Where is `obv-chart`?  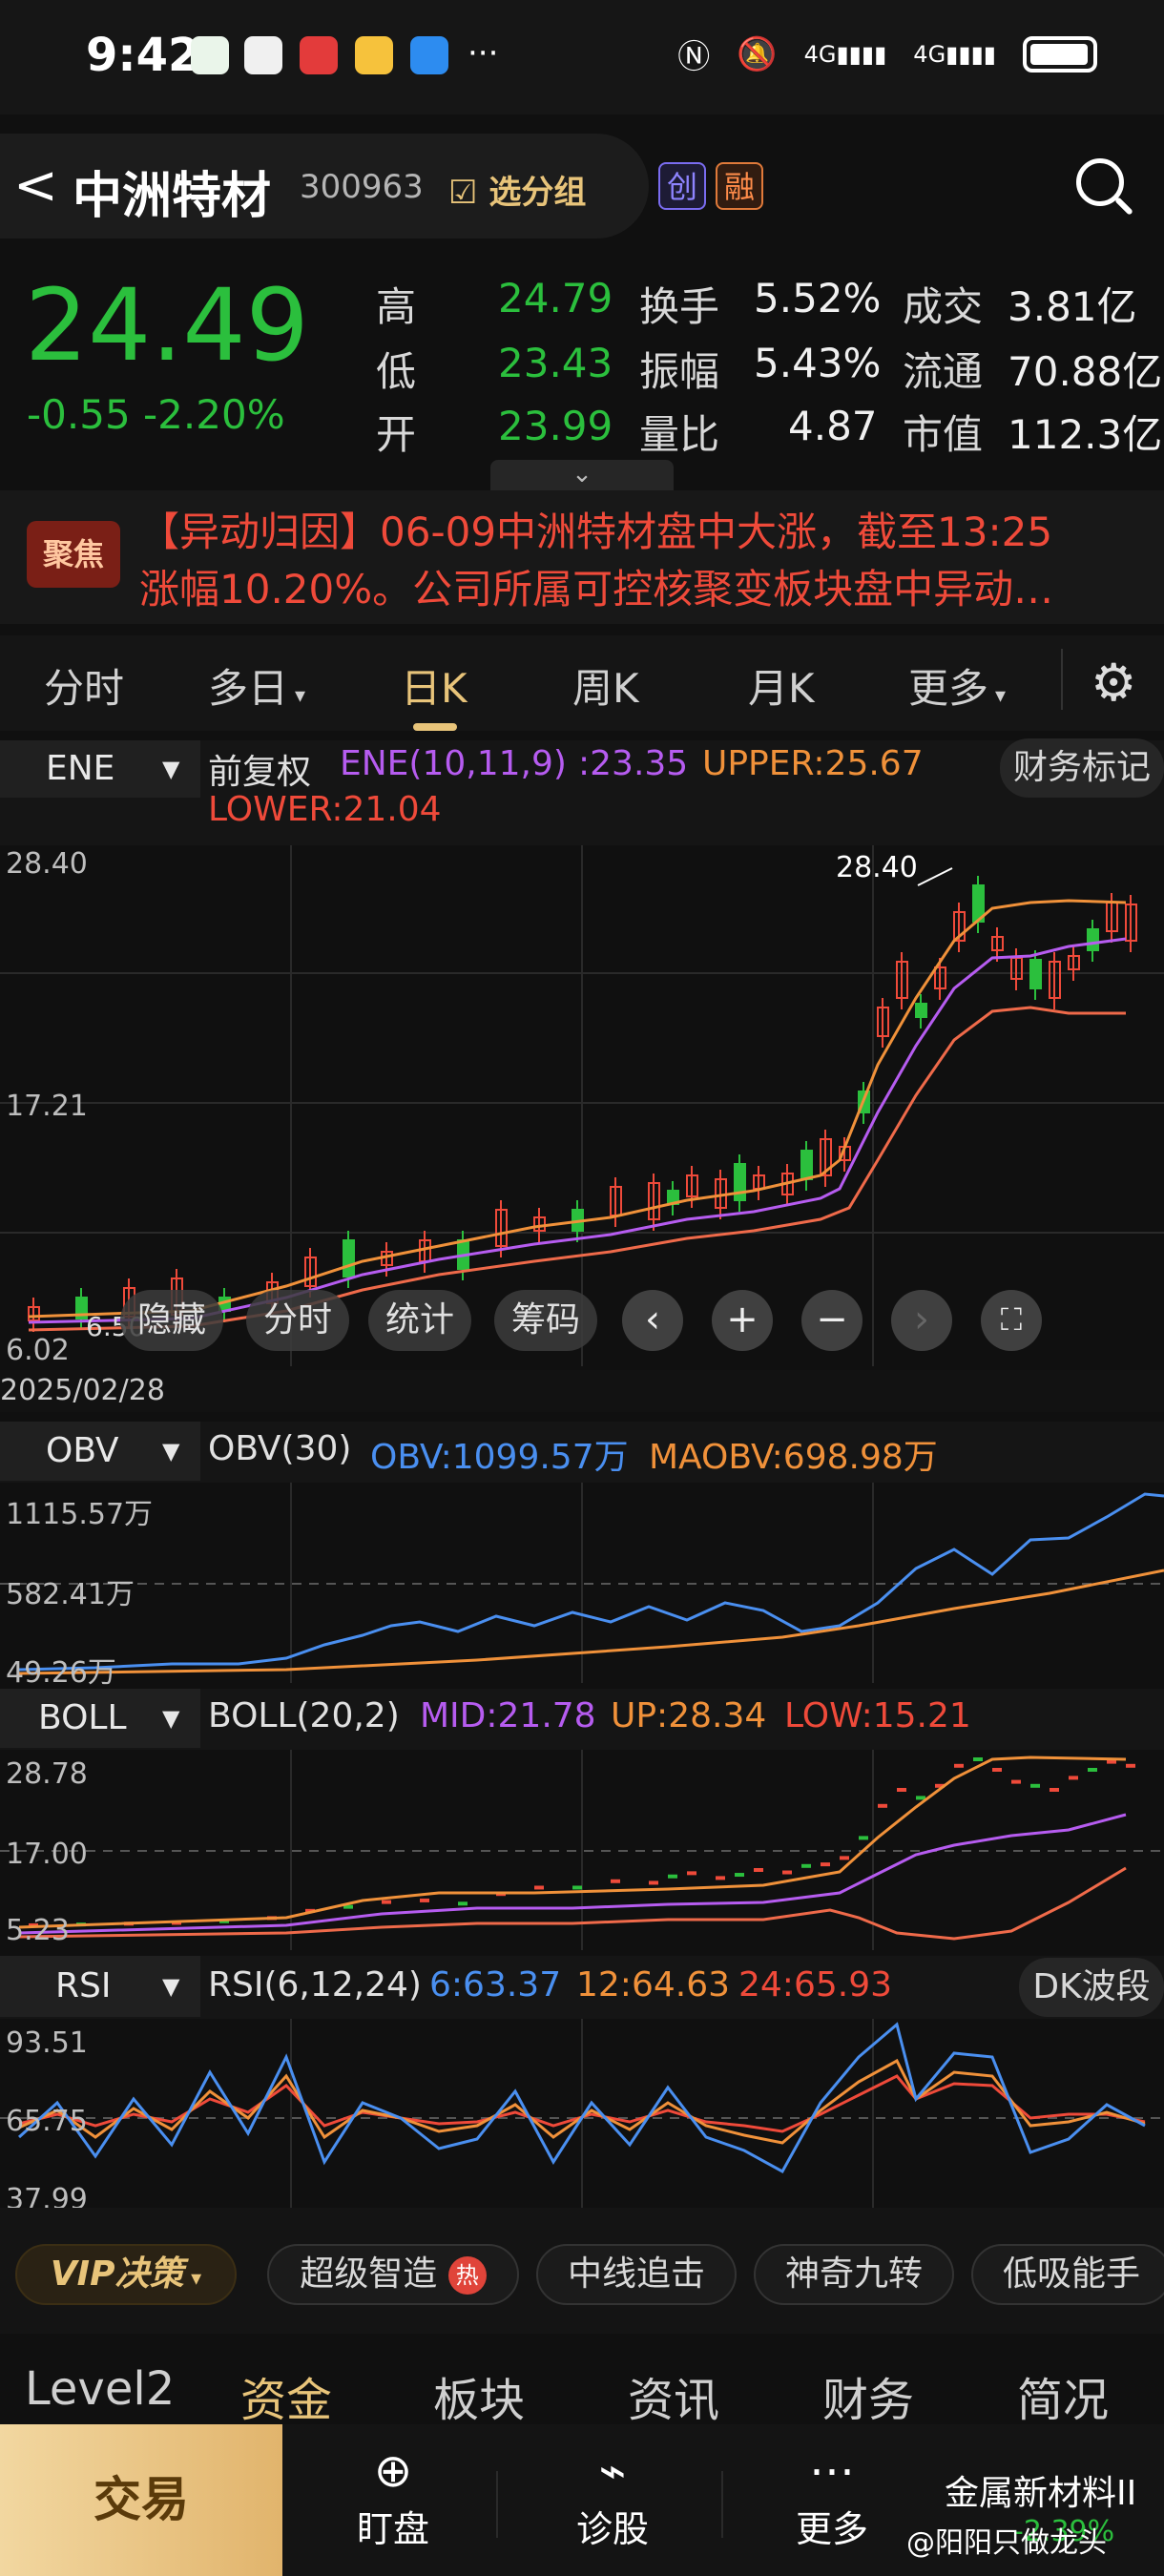
obv-chart is located at coordinates (582, 1583).